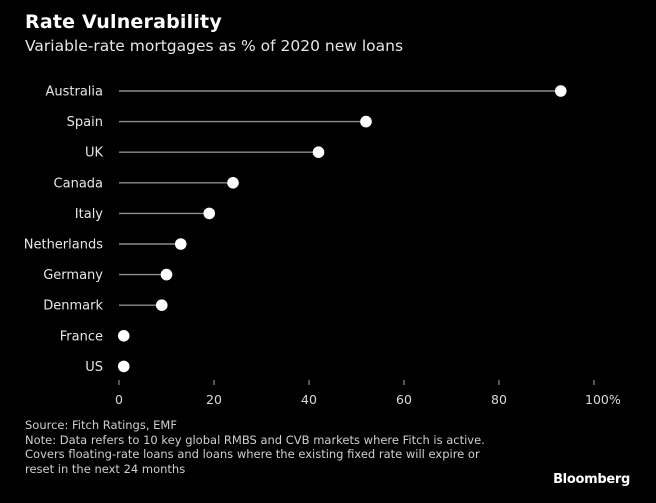 Image resolution: width=656 pixels, height=503 pixels. What do you see at coordinates (591, 479) in the screenshot?
I see `bloomberg-logo: Bloomberg` at bounding box center [591, 479].